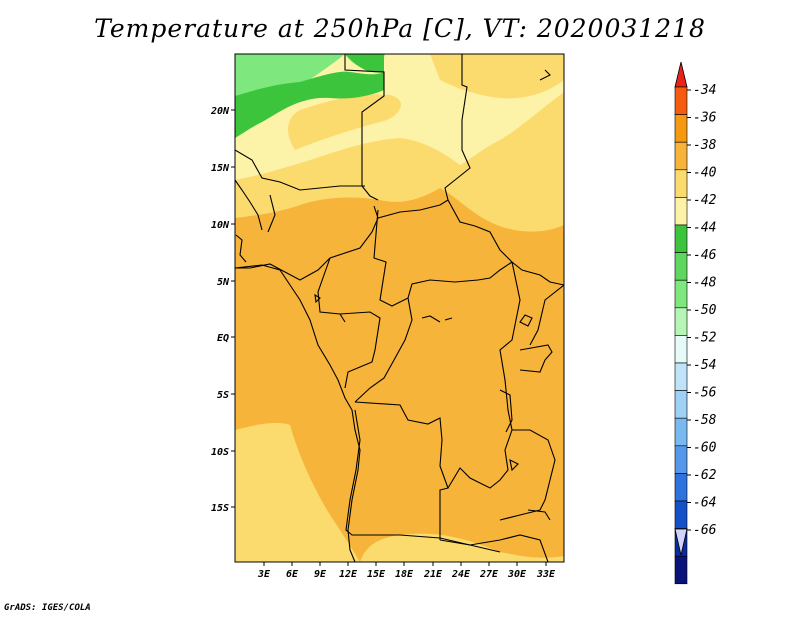  What do you see at coordinates (376, 574) in the screenshot?
I see `lon-label-15e: 15E` at bounding box center [376, 574].